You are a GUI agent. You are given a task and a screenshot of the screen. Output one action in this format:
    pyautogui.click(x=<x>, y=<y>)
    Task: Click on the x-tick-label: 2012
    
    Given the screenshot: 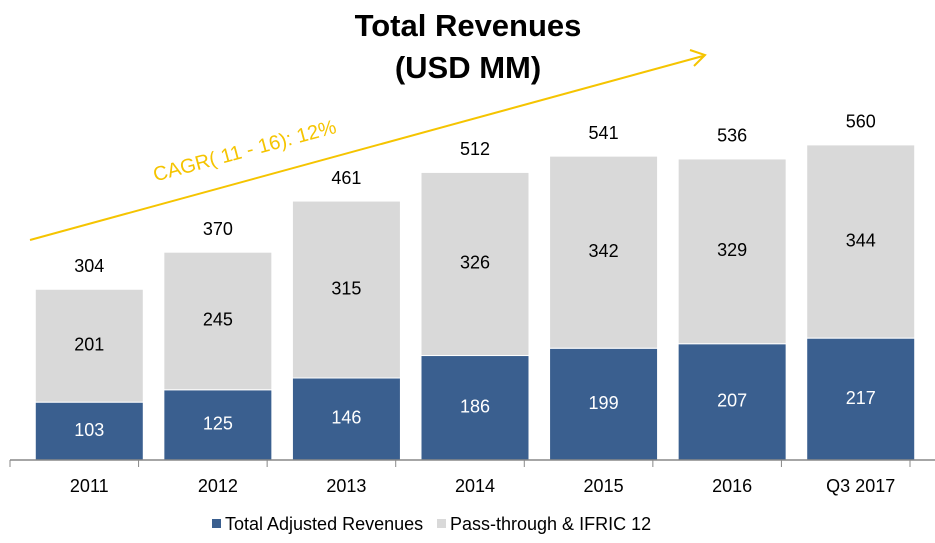 What is the action you would take?
    pyautogui.click(x=218, y=486)
    